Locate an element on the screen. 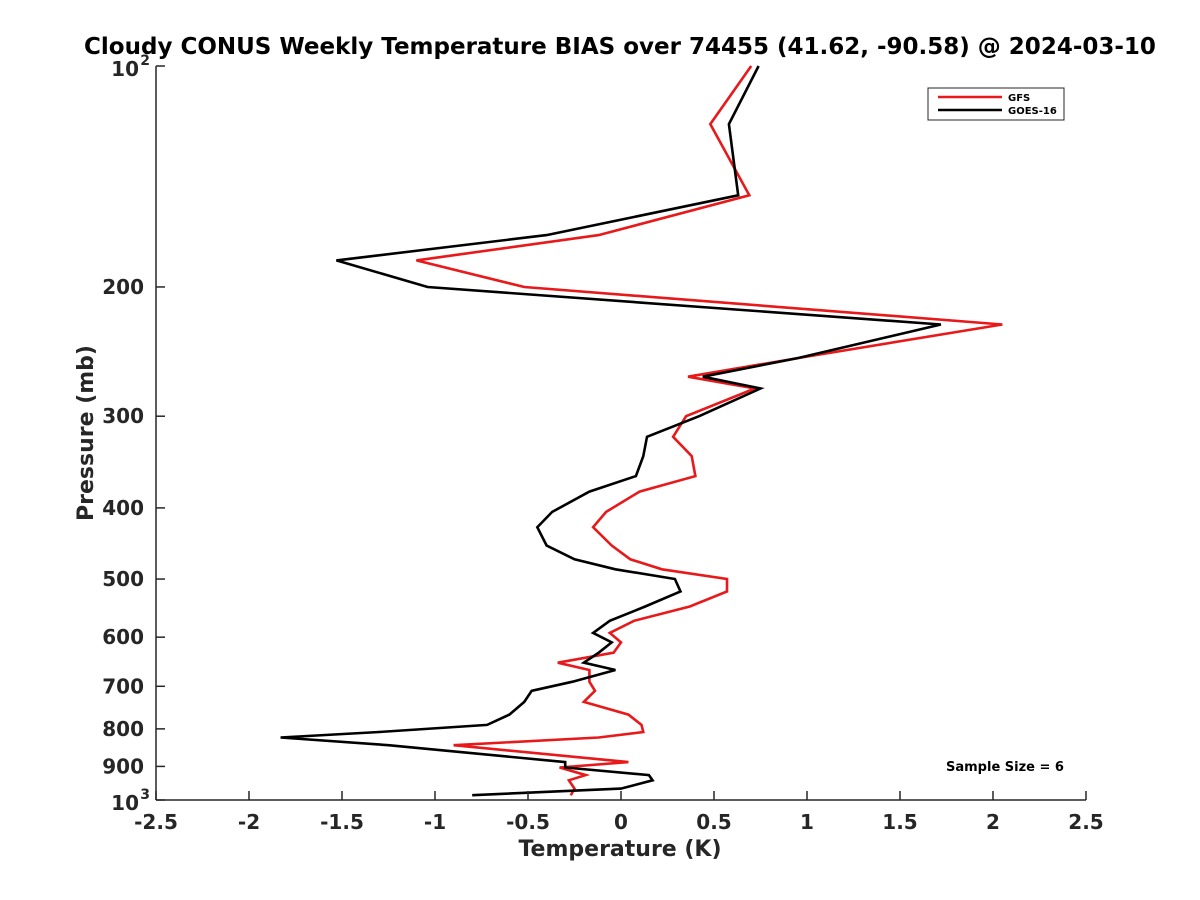  legend-label-gfs: GFS is located at coordinates (1019, 98).